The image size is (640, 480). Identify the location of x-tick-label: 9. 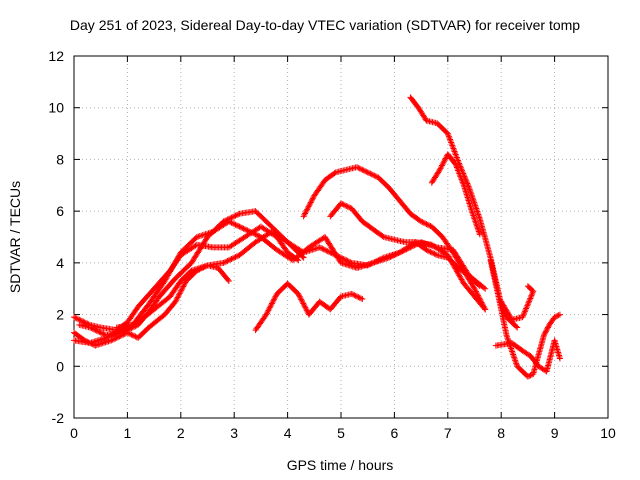
(555, 433).